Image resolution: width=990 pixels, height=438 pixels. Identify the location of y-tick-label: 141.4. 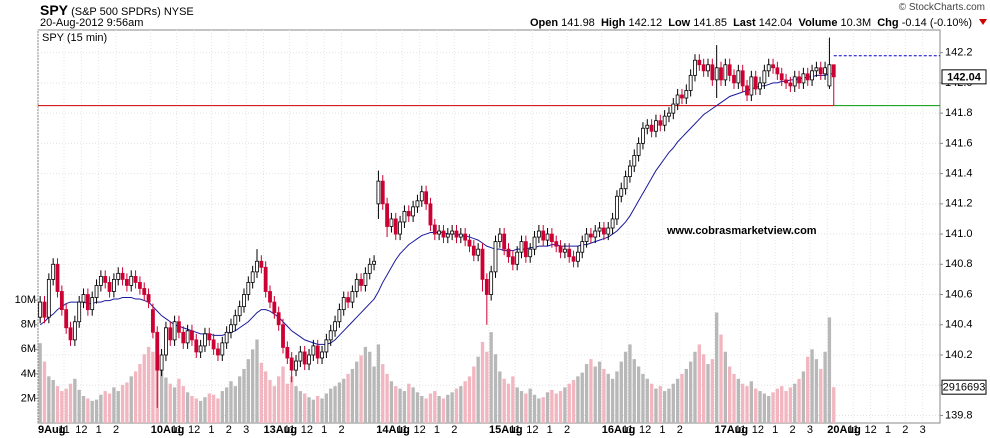
(959, 174).